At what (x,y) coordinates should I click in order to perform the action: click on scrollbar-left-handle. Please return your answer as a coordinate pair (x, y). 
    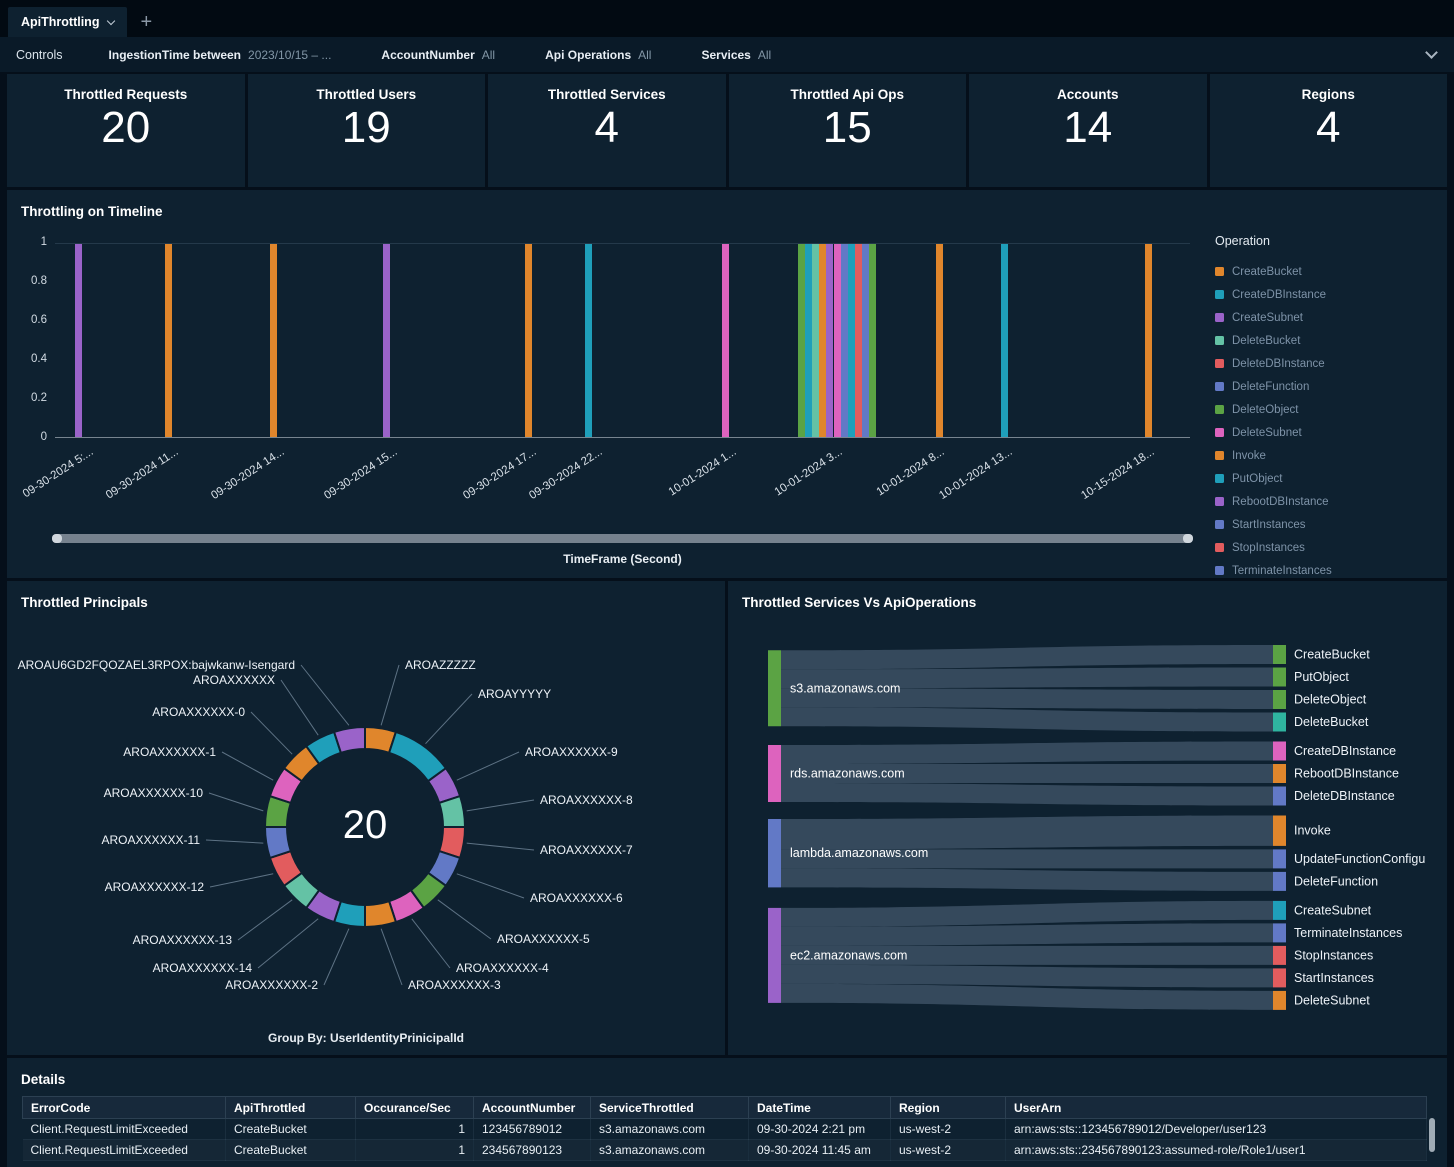
    Looking at the image, I should click on (57, 538).